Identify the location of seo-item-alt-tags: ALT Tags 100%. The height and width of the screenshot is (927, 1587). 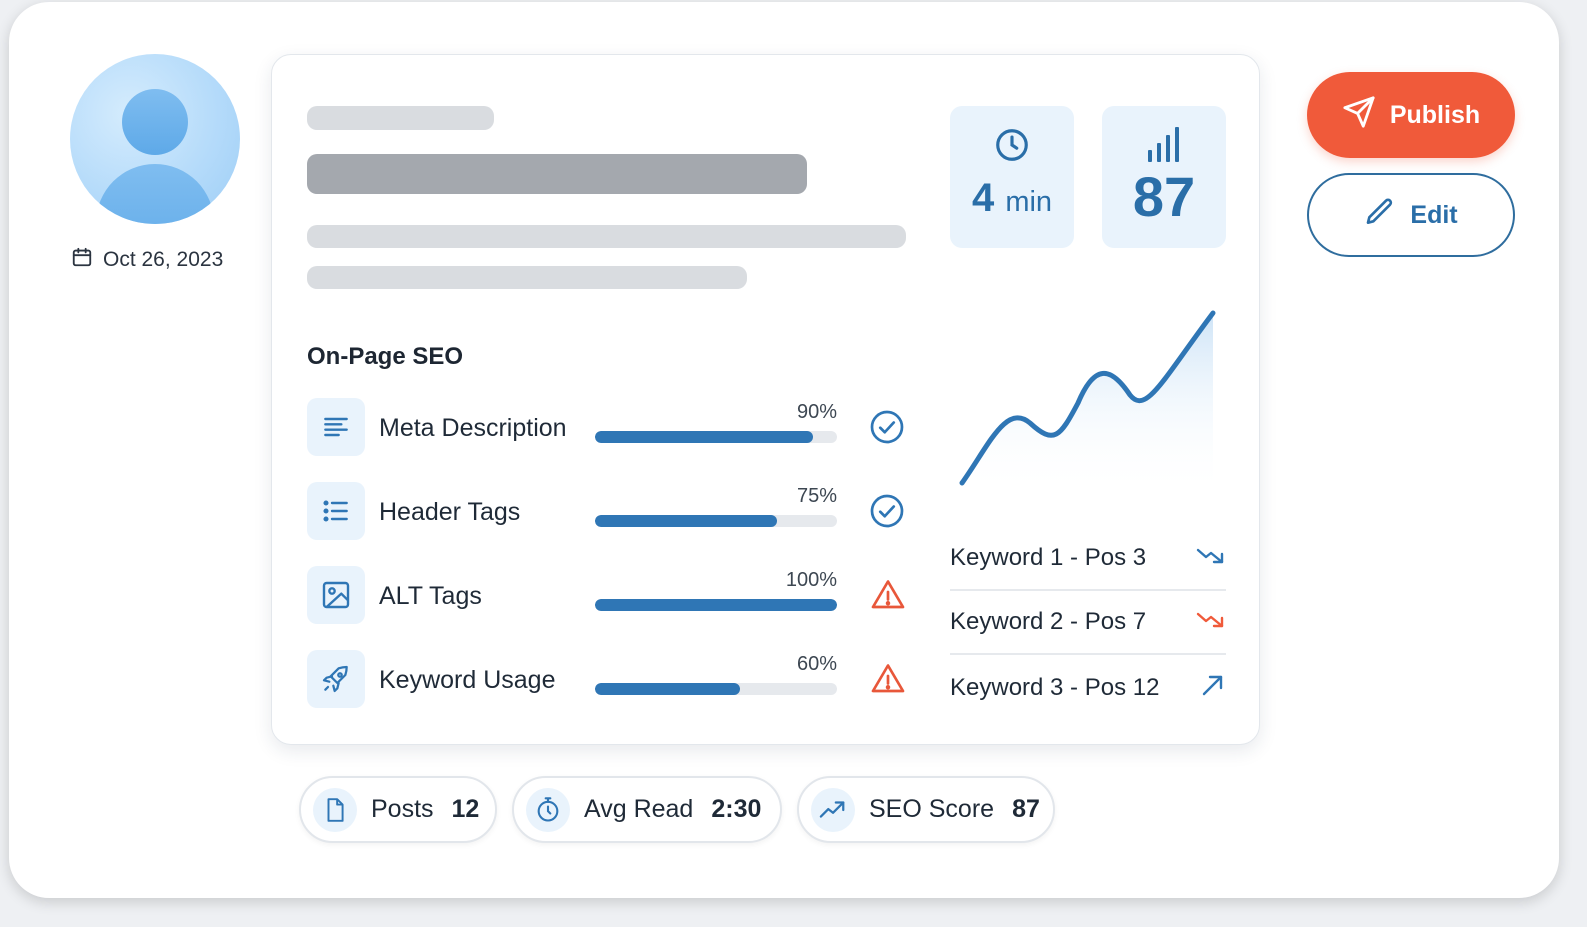
(607, 596).